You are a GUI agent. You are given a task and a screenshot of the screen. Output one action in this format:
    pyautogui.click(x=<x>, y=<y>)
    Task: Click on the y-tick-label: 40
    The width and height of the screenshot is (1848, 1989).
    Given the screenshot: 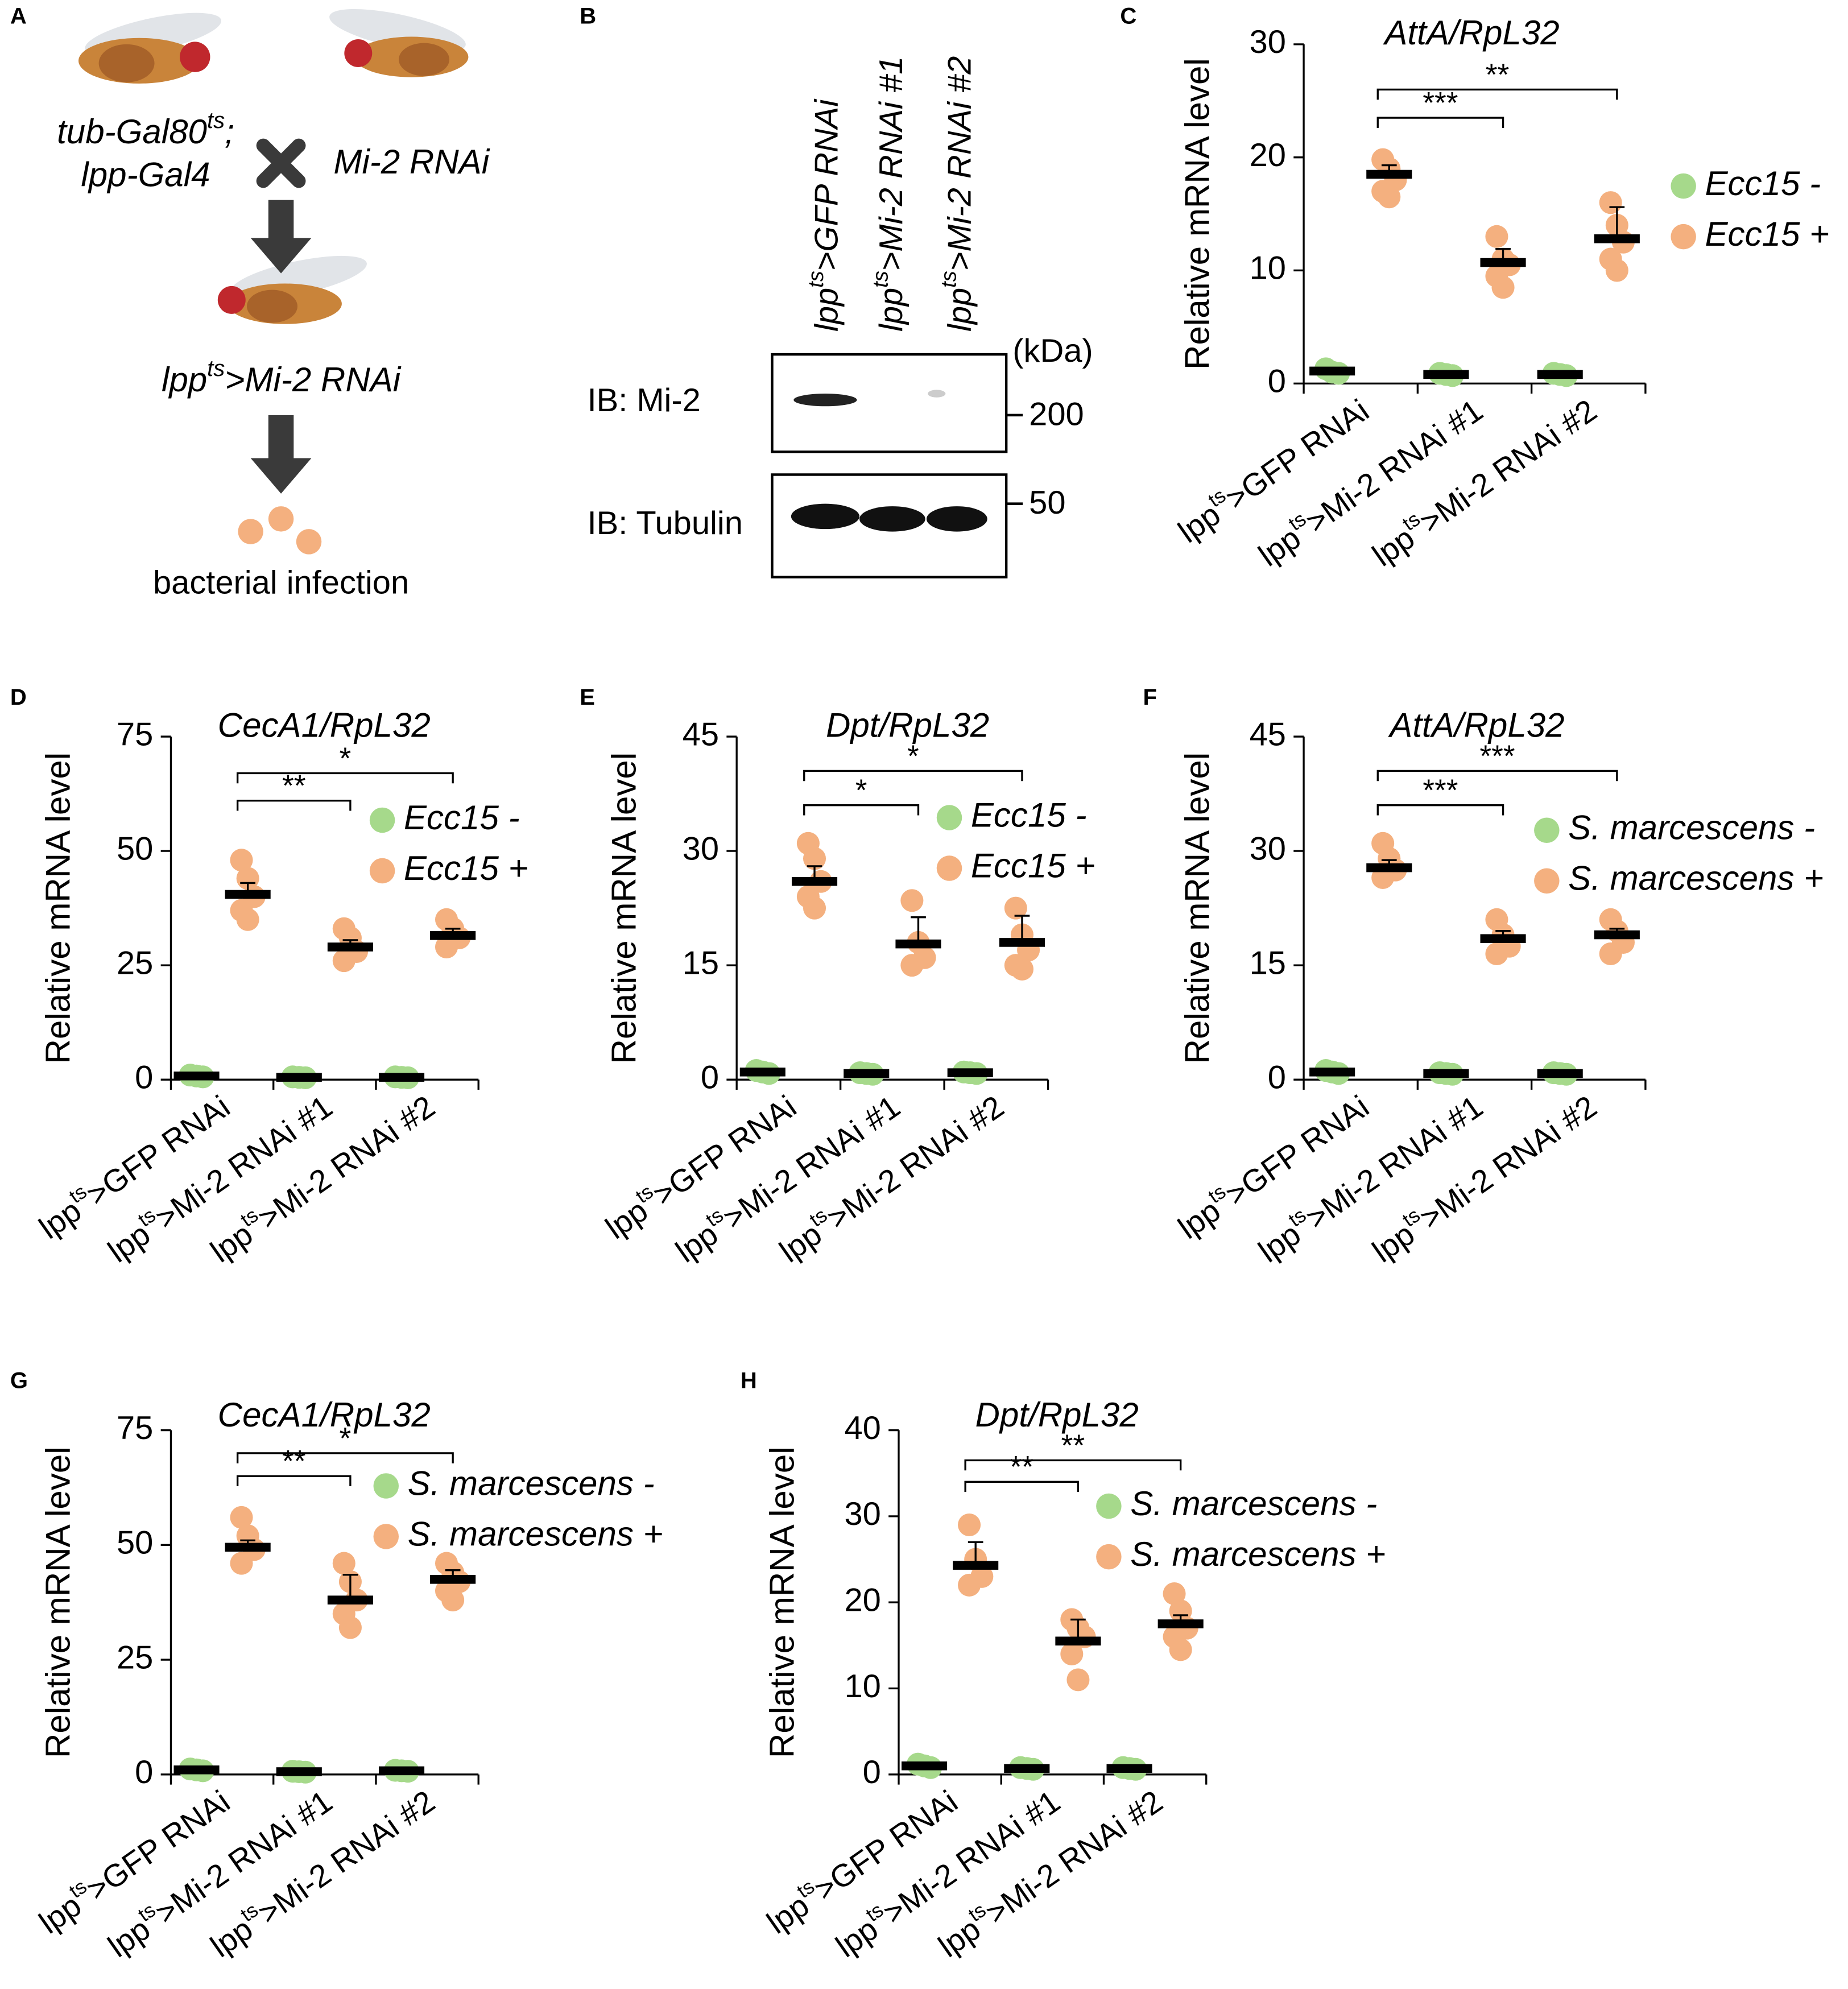 What is the action you would take?
    pyautogui.click(x=862, y=1428)
    